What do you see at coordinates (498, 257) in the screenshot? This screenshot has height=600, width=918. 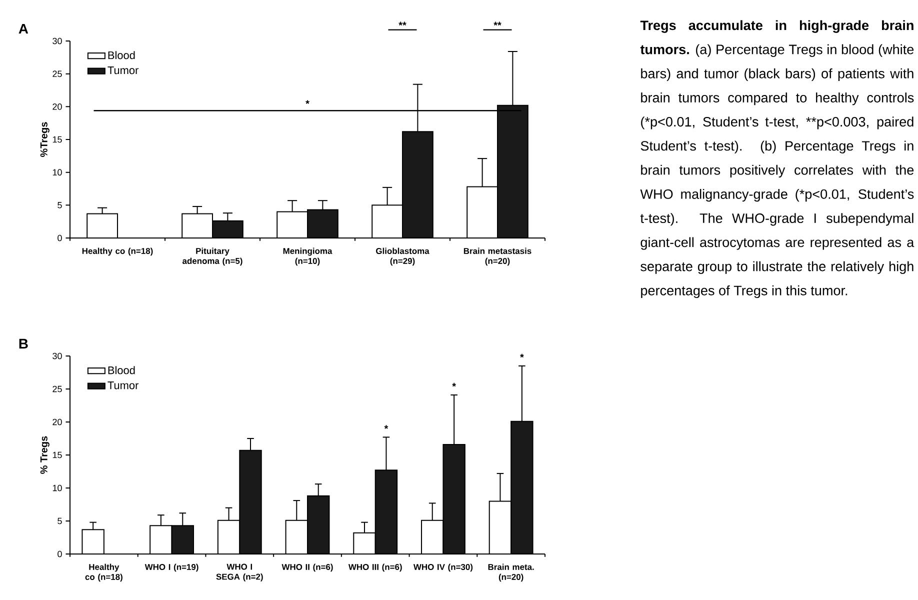 I see `x-tick-label: Brain metastasis (n=20)` at bounding box center [498, 257].